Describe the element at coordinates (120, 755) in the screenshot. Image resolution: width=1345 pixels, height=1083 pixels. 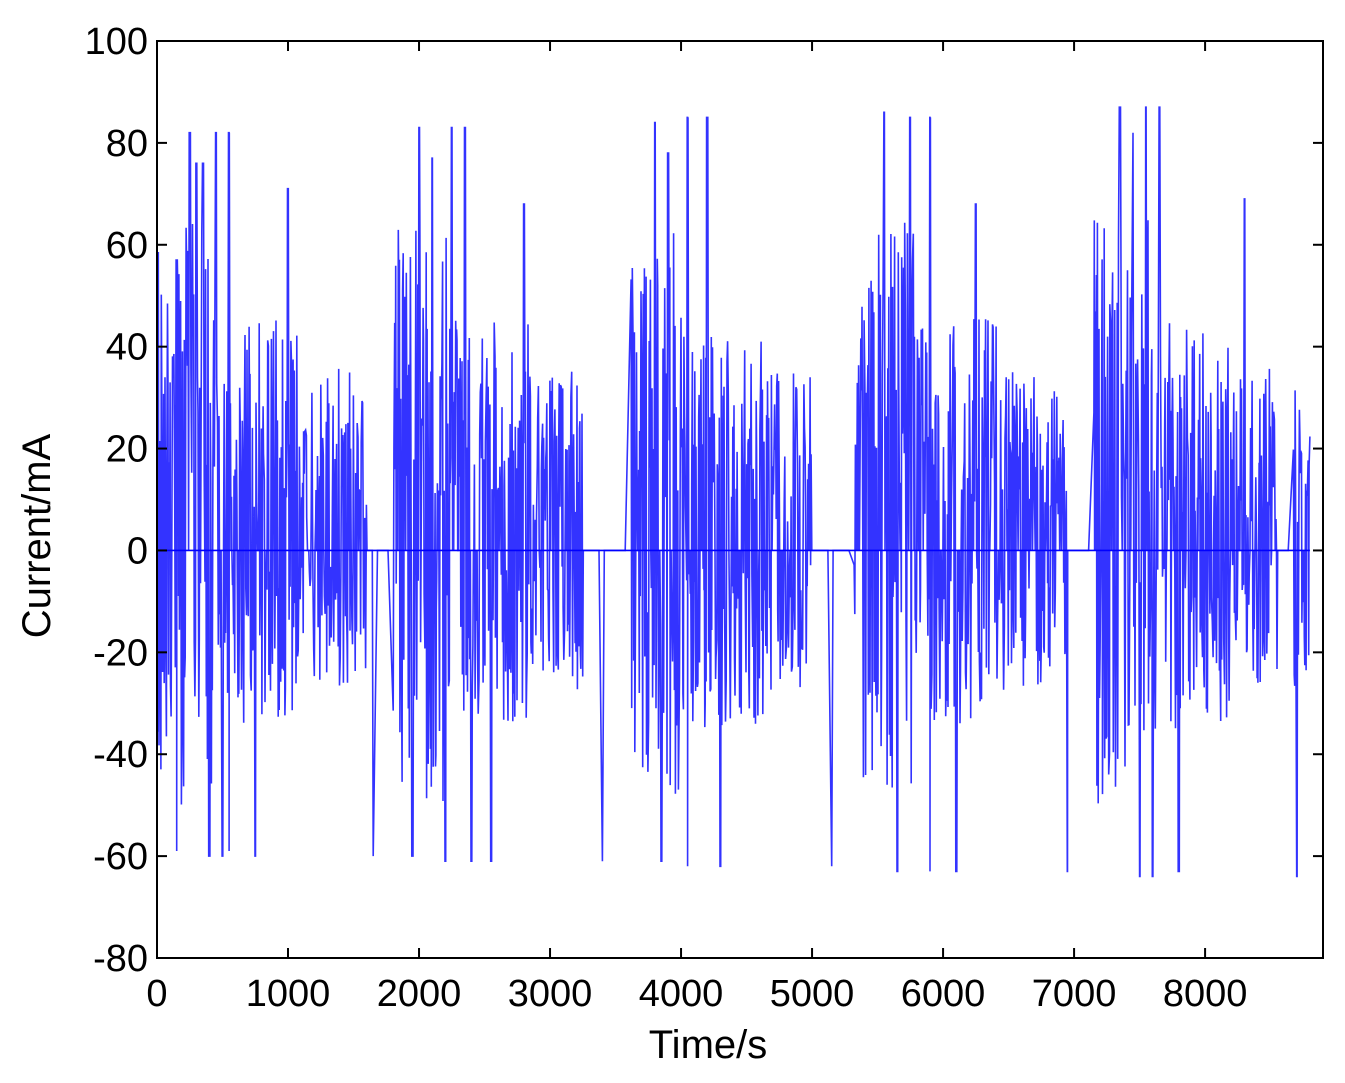
I see `y-tick-label: -40` at that location.